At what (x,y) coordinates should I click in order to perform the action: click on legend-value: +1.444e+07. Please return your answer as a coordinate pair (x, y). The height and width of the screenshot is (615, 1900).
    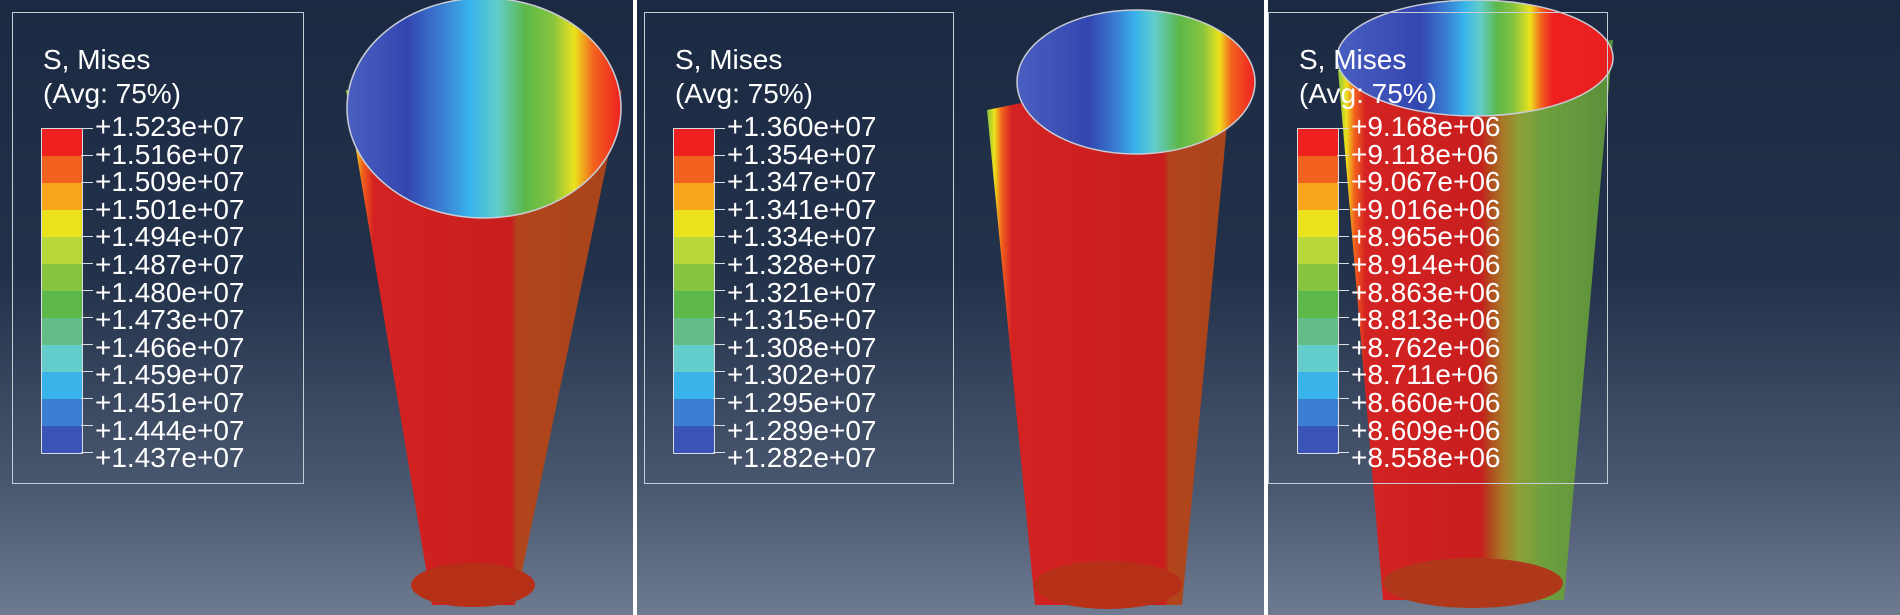
    Looking at the image, I should click on (170, 430).